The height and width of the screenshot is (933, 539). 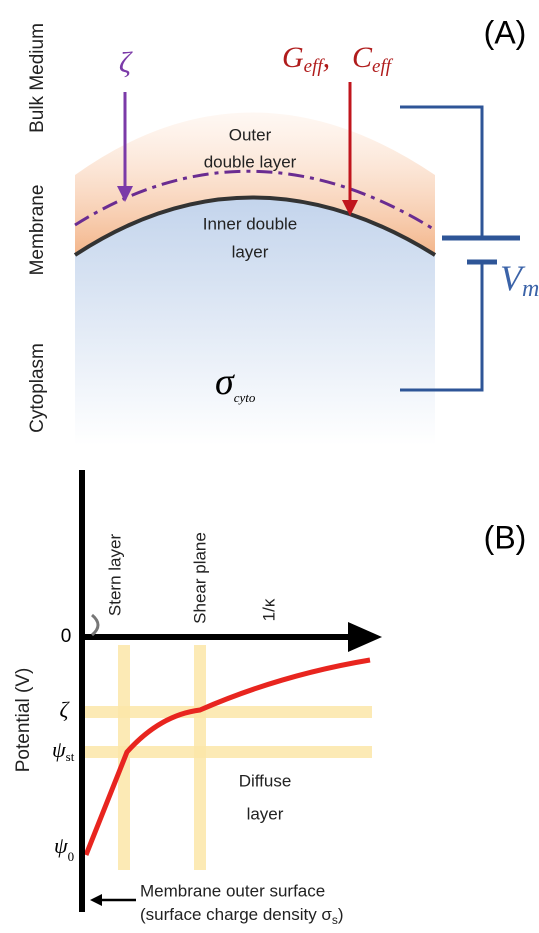 What do you see at coordinates (365, 637) in the screenshot?
I see `x-axis-arrowhead` at bounding box center [365, 637].